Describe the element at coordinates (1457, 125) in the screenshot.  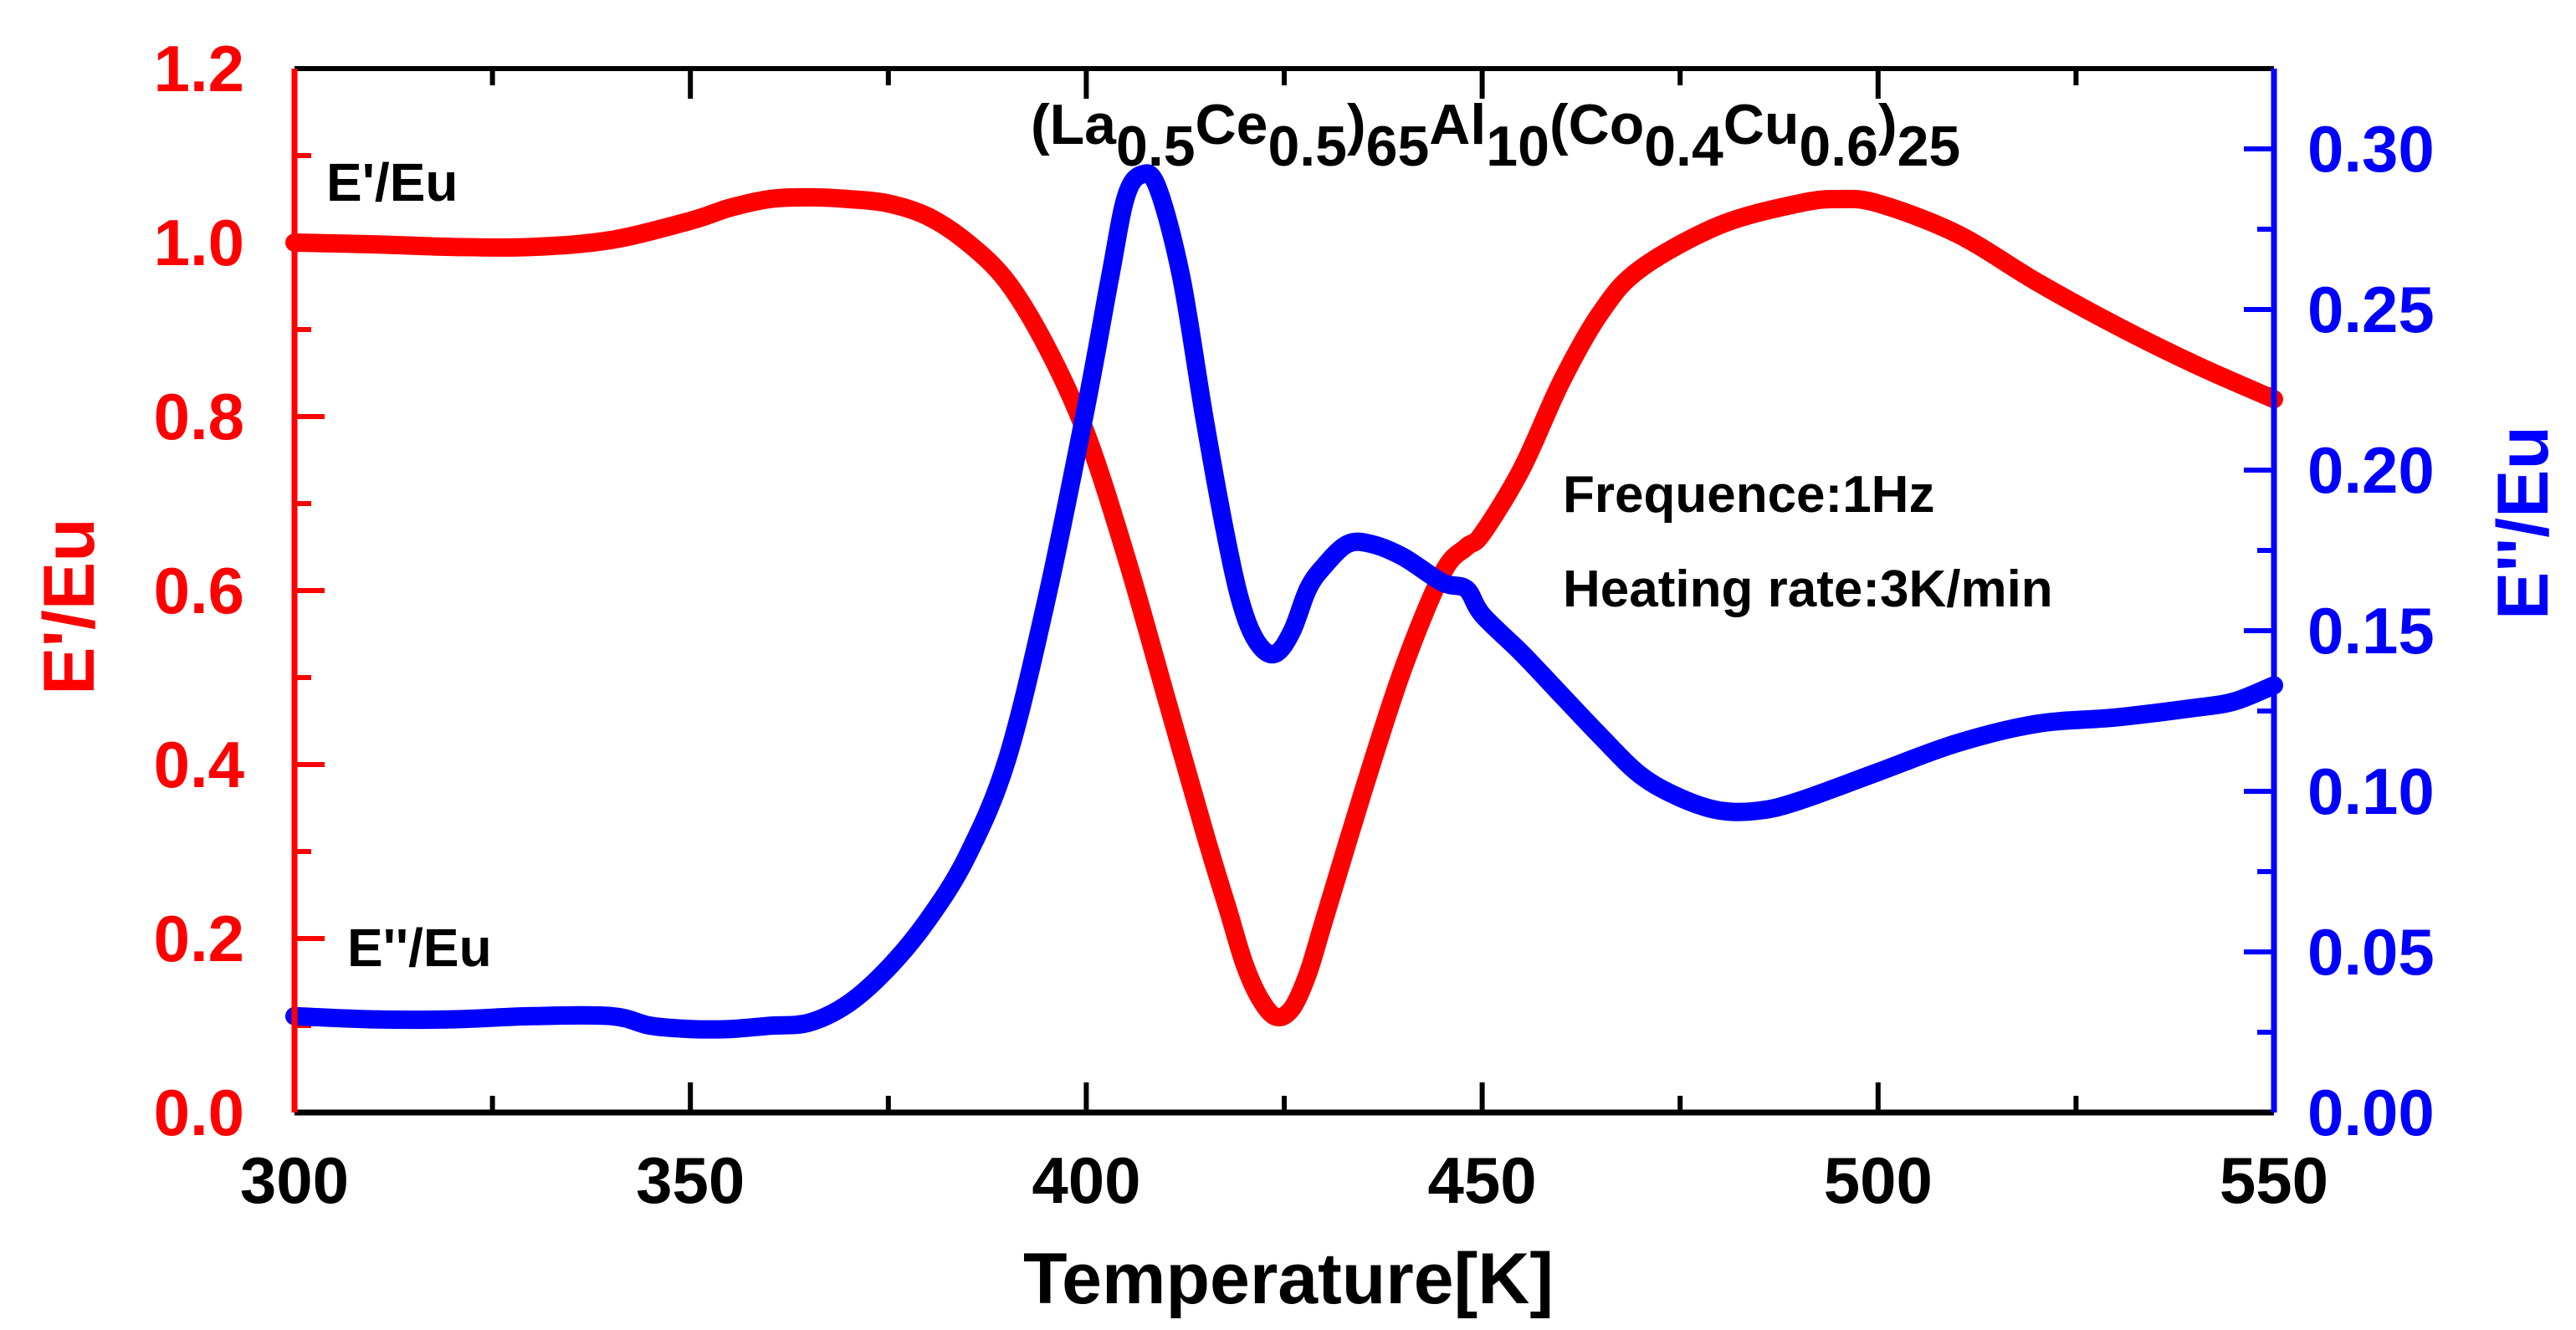
I see `title-part: Al` at that location.